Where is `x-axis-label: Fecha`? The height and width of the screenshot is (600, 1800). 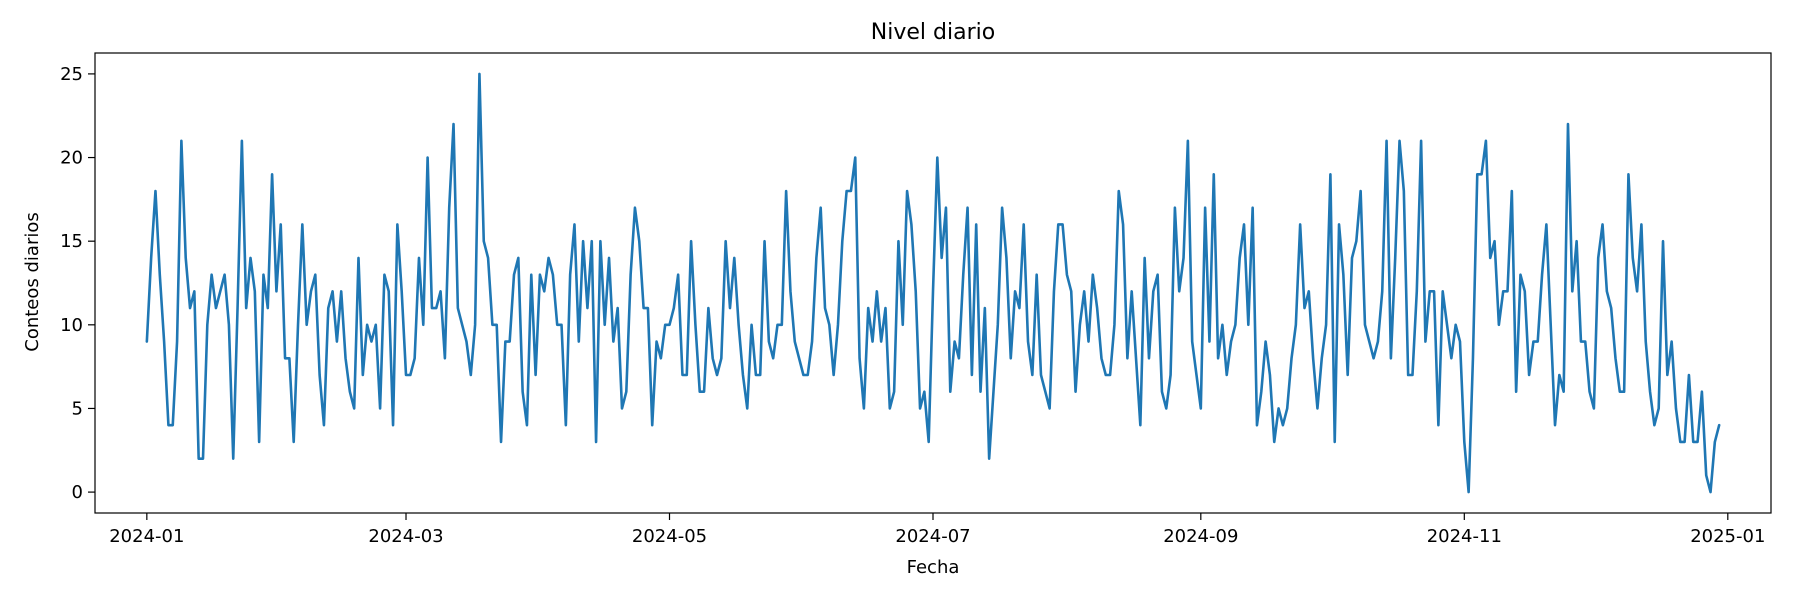 x-axis-label: Fecha is located at coordinates (933, 567).